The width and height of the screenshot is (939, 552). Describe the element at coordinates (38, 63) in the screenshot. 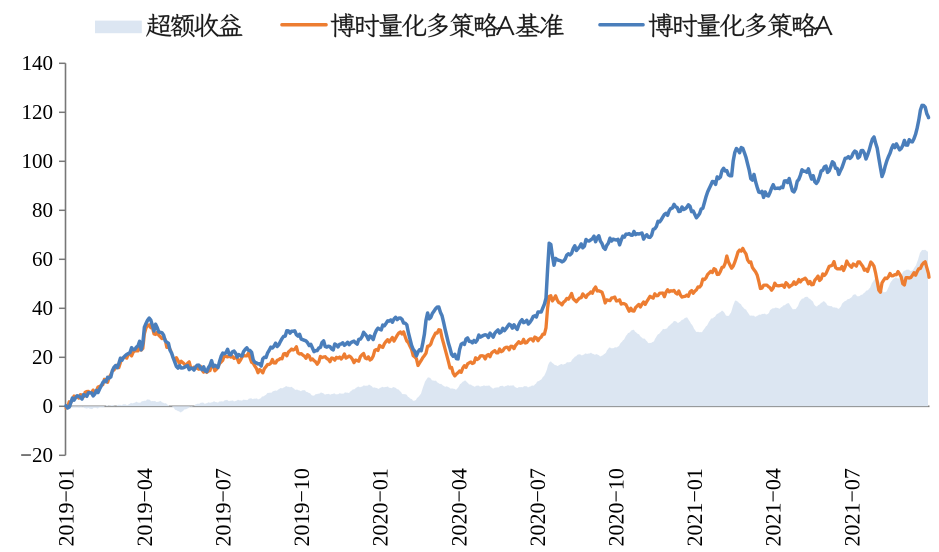

I see `svg-text: 140` at that location.